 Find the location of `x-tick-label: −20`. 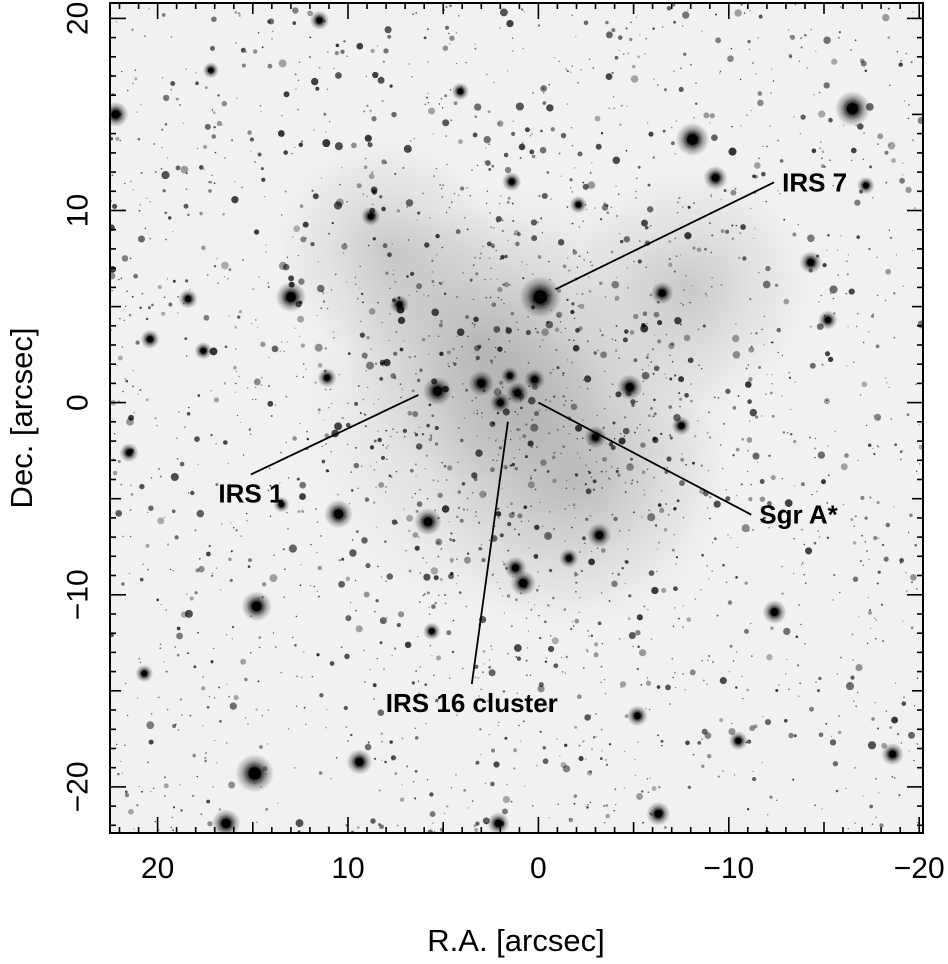

x-tick-label: −20 is located at coordinates (919, 868).